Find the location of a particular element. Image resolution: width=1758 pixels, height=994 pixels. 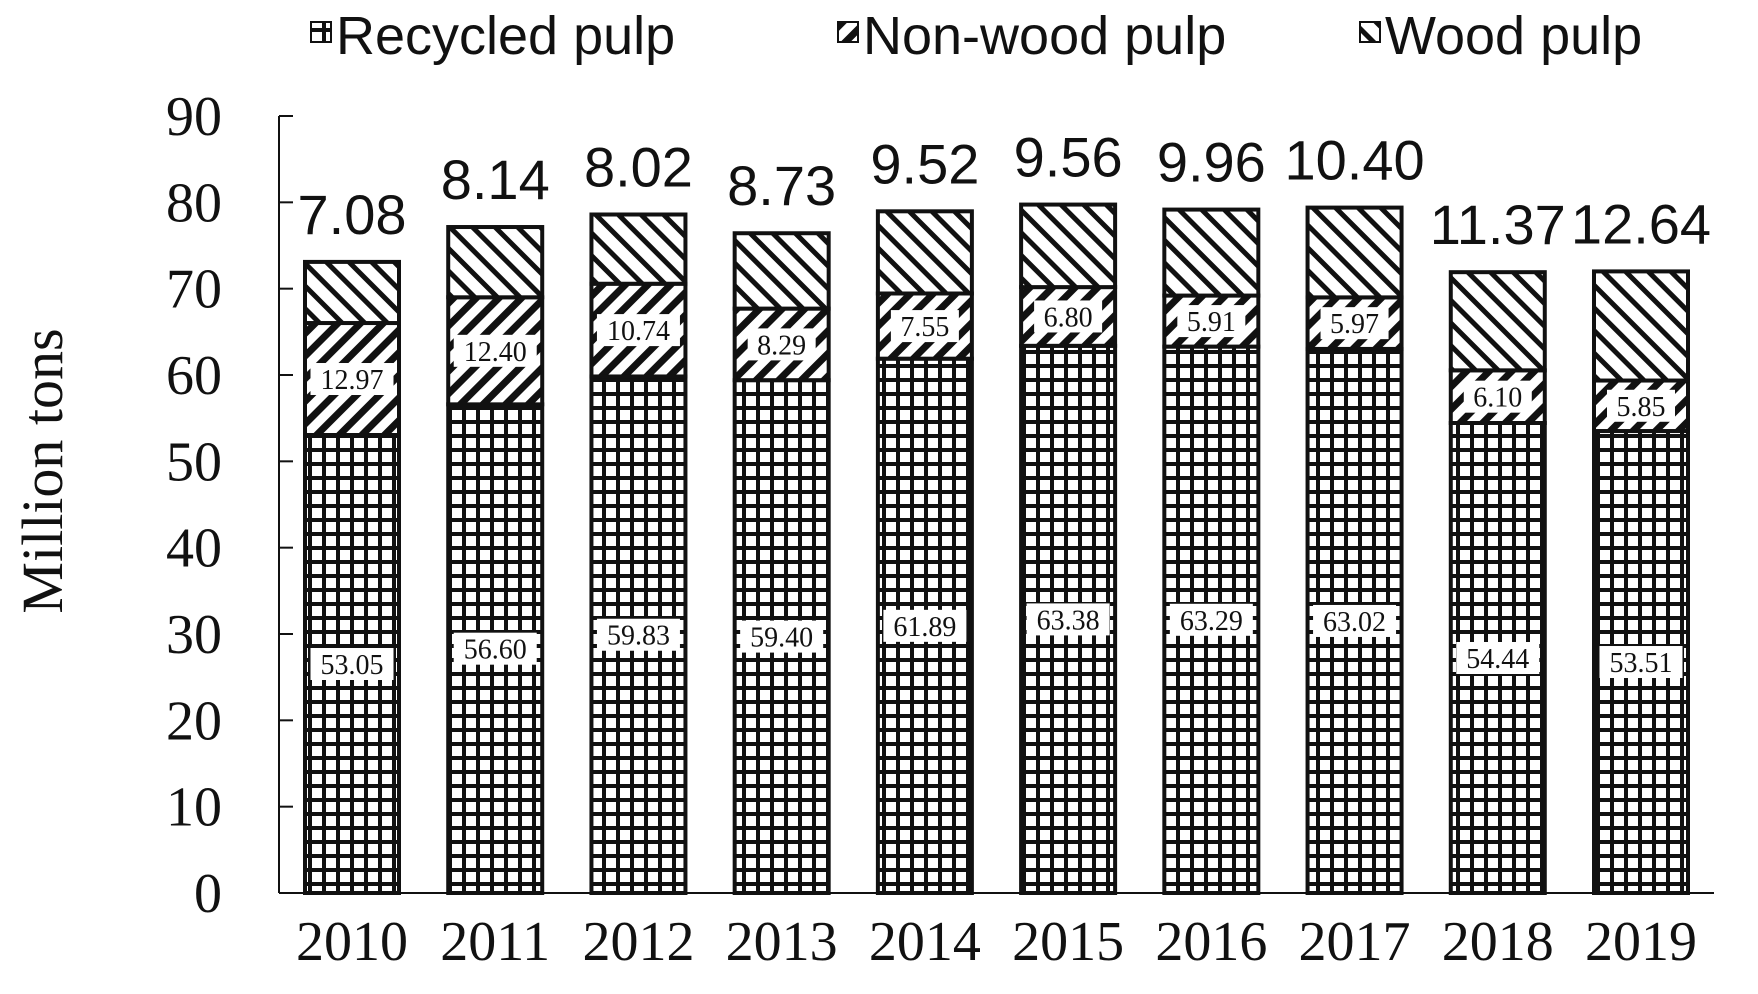

bar-2019: 53.51 5.85 12.64 is located at coordinates (1641, 543).